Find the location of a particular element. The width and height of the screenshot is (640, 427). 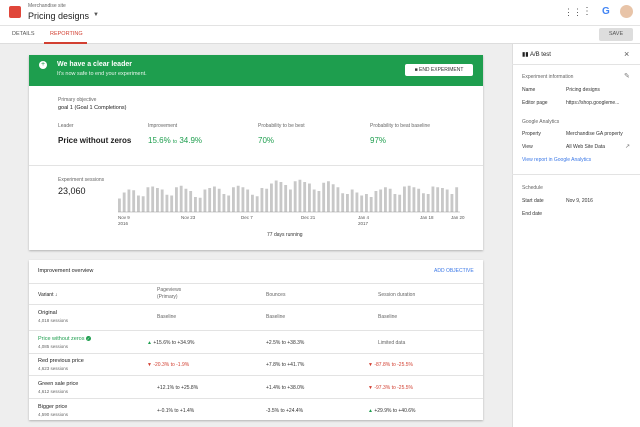

column-subheader: (Primary) is located at coordinates (167, 297).